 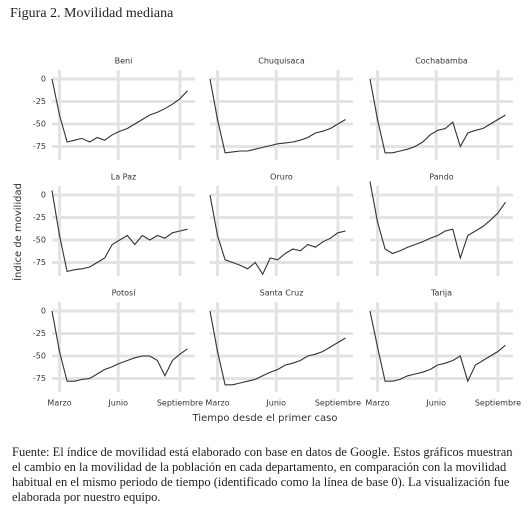 What do you see at coordinates (282, 293) in the screenshot?
I see `panel-title: Santa Cruz` at bounding box center [282, 293].